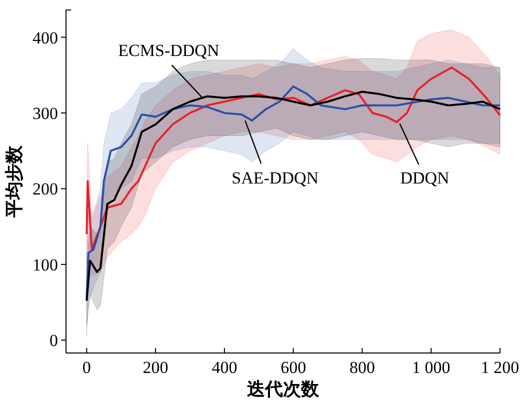 The image size is (524, 402). I want to click on y-tick-label: 100, so click(45, 264).